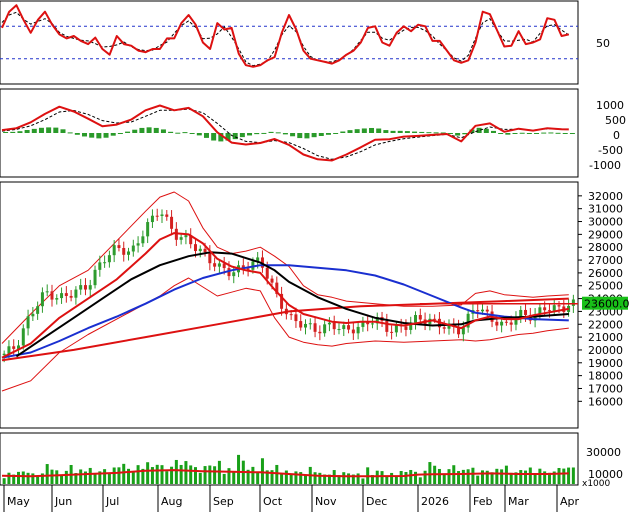 The height and width of the screenshot is (512, 630). I want to click on volume-ma-line, so click(285, 473).